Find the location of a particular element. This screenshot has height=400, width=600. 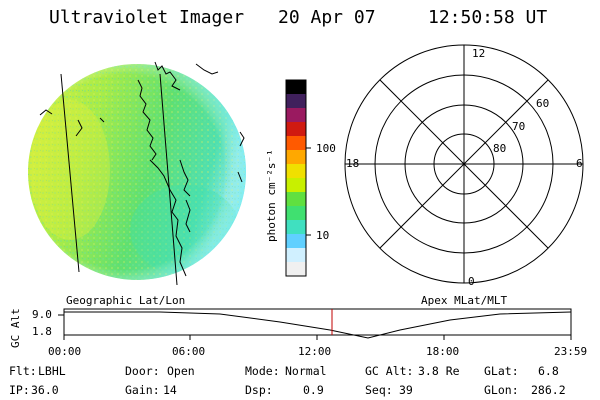

colorbar-unit-label: photon cm⁻²s⁻¹ is located at coordinates (271, 195).